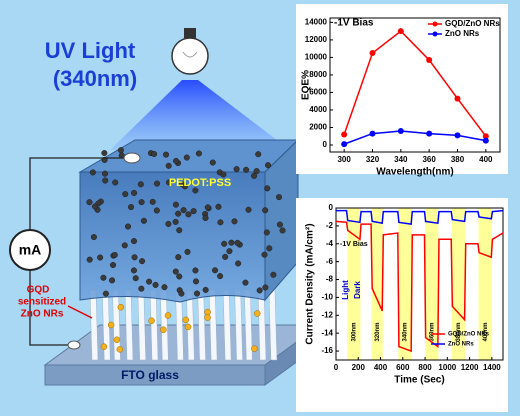 The height and width of the screenshot is (416, 520). I want to click on y-tick-label: 0, so click(325, 144).